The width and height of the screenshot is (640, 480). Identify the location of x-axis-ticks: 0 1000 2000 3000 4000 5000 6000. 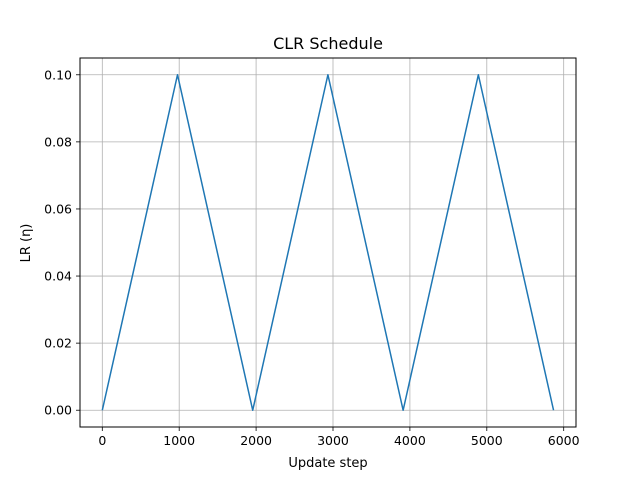
(339, 437).